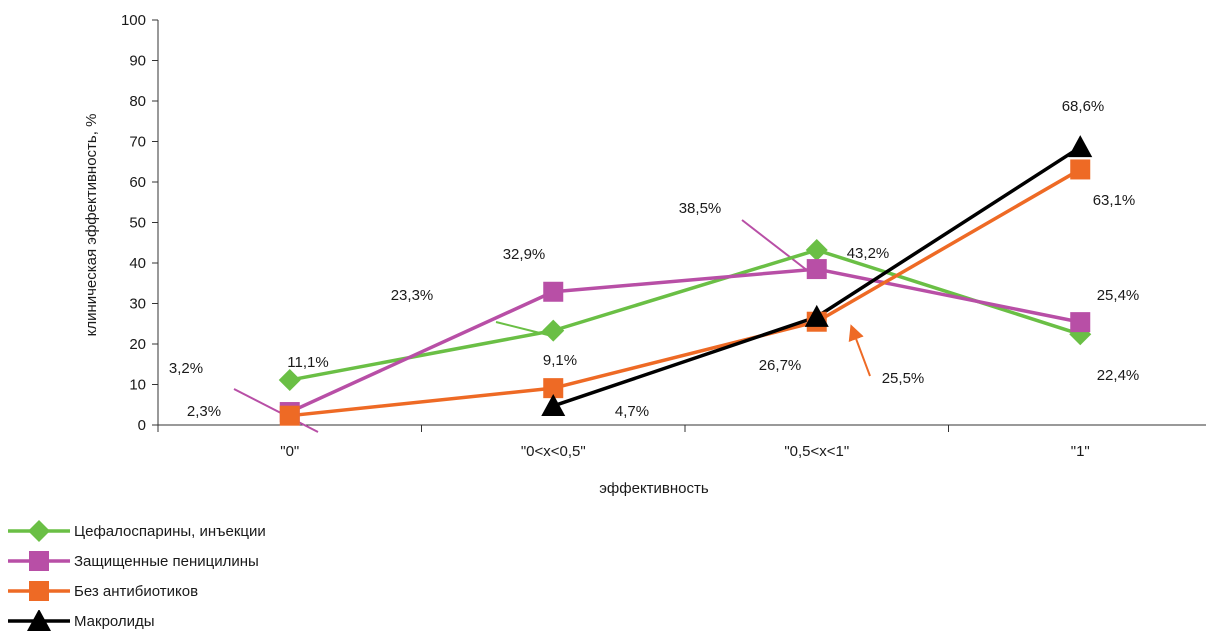  I want to click on legend-swatch-cephalosporins, so click(39, 531).